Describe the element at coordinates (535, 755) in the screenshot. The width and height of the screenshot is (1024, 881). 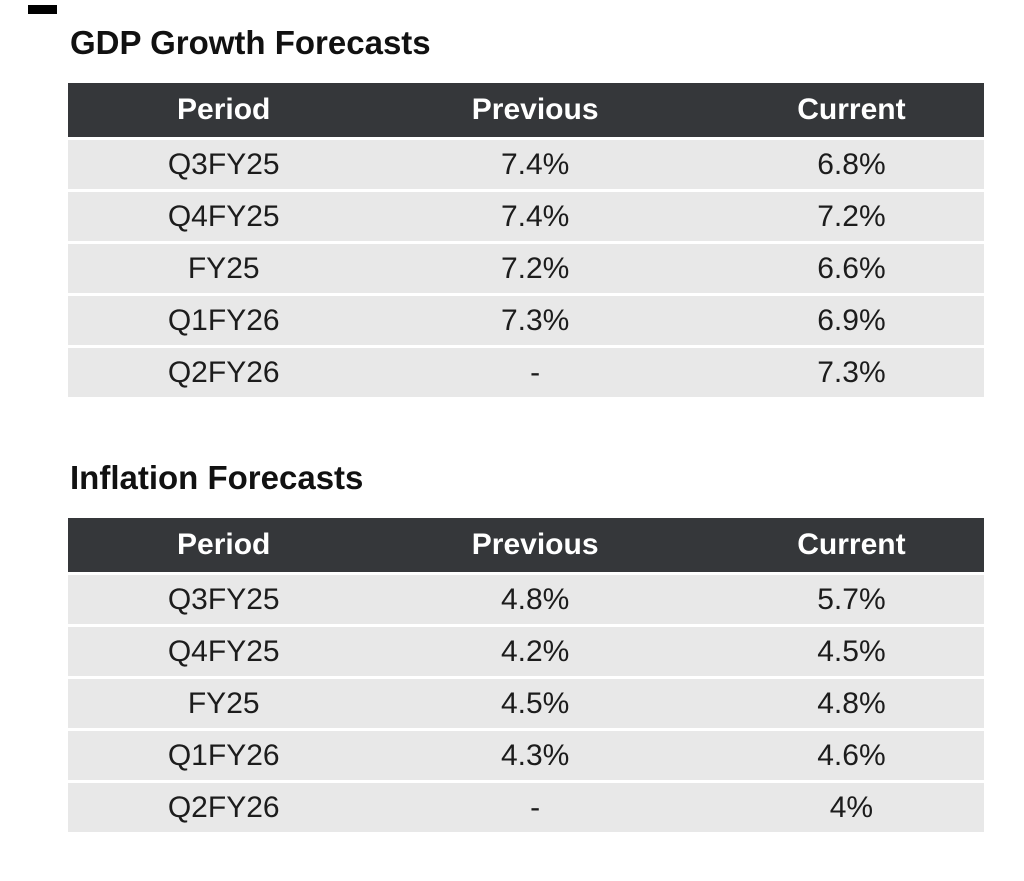
I see `cell-previous: 4.3%` at that location.